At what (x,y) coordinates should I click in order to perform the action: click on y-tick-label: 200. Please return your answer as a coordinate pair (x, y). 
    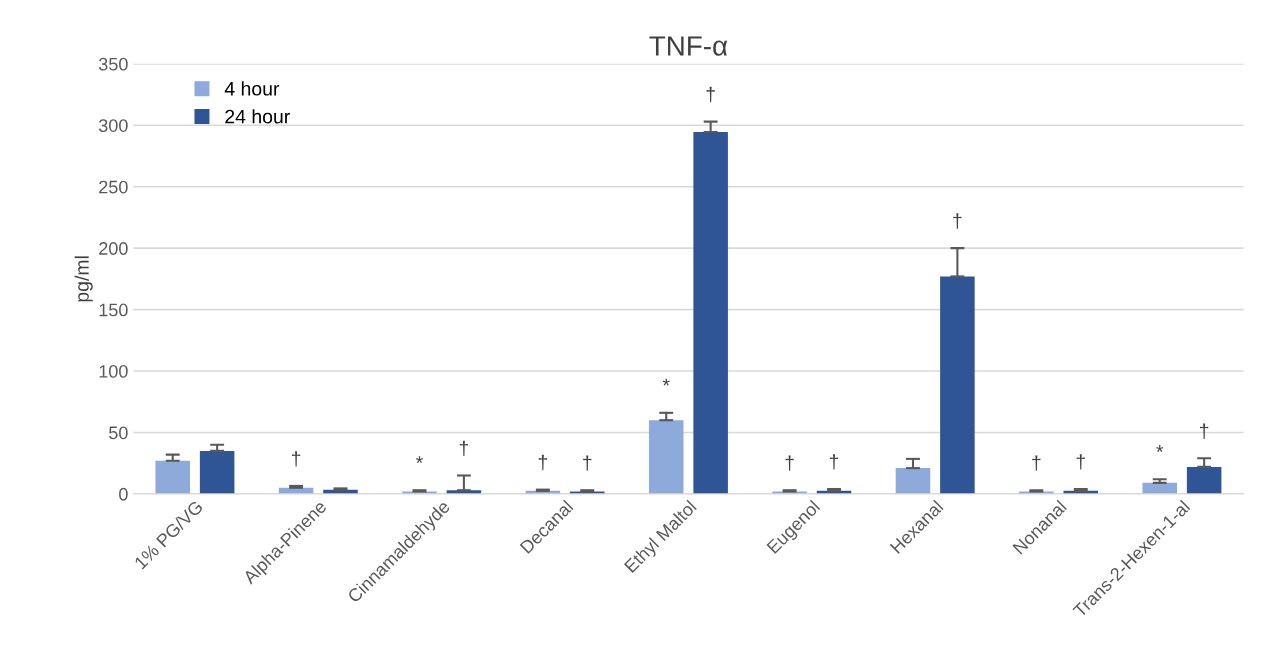
    Looking at the image, I should click on (113, 248).